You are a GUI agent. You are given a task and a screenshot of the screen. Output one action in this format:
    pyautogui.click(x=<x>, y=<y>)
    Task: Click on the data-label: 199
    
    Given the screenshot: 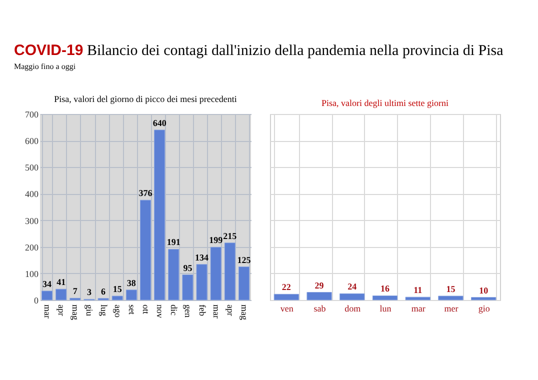 What is the action you would take?
    pyautogui.click(x=216, y=240)
    